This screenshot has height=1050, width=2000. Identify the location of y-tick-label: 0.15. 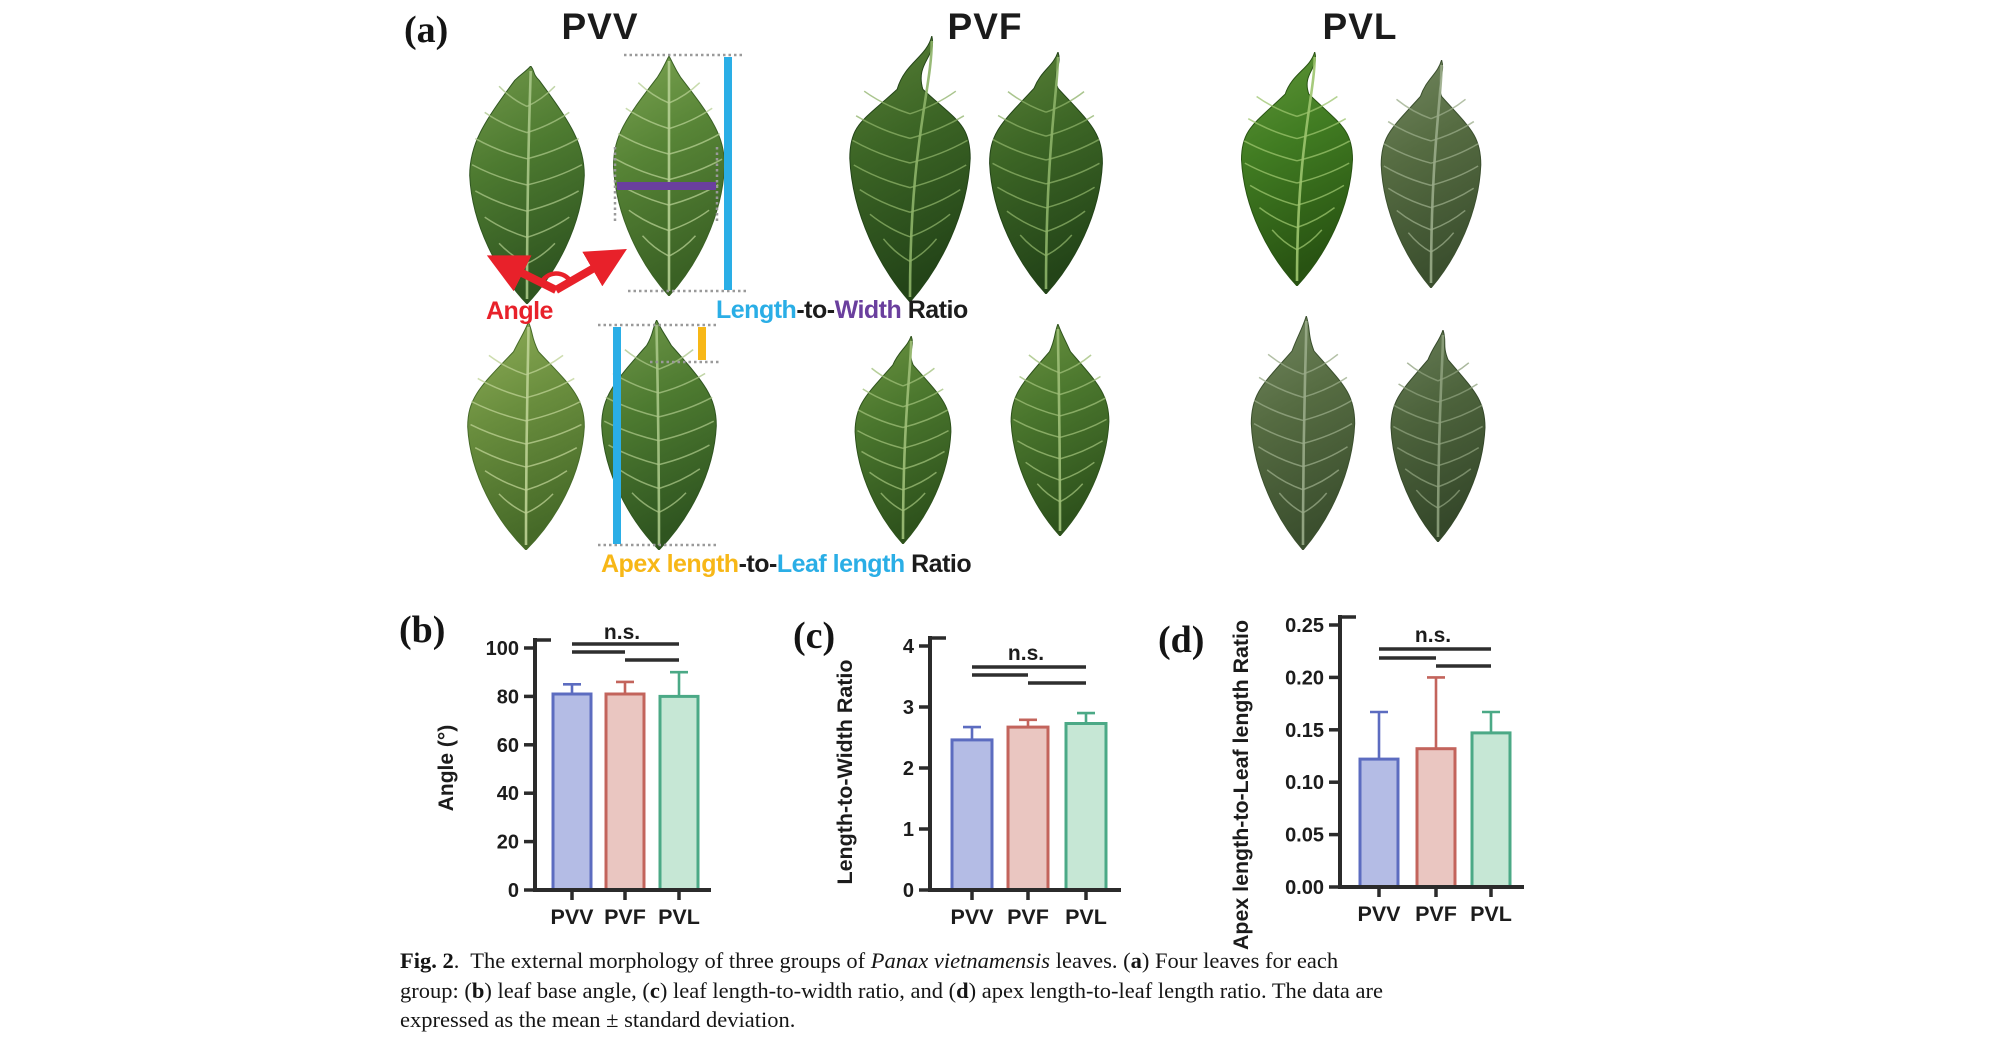
(1304, 731).